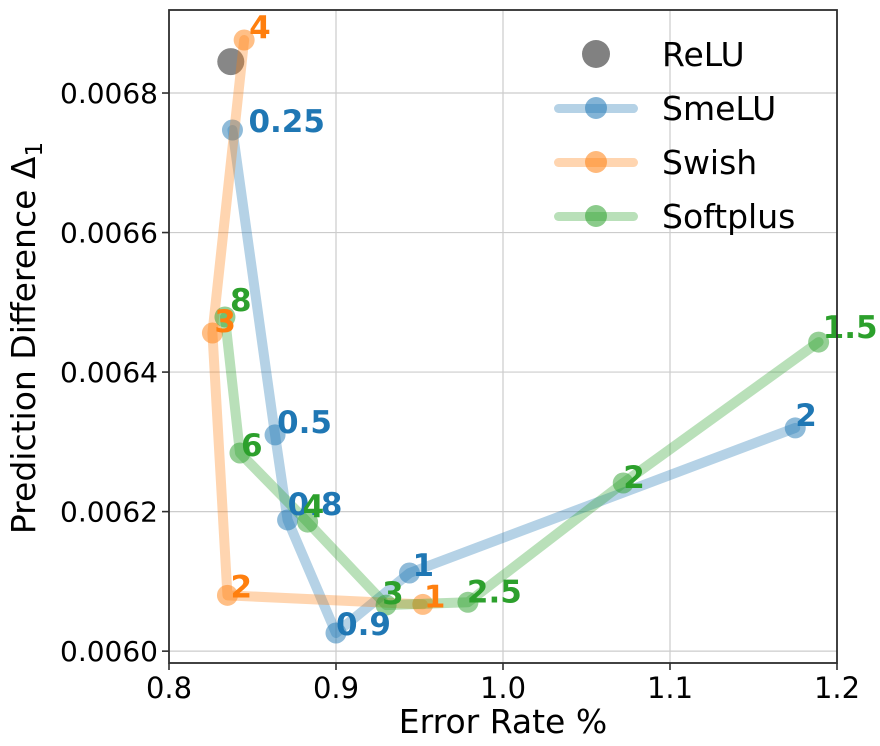 The width and height of the screenshot is (880, 746). Describe the element at coordinates (503, 721) in the screenshot. I see `x-axis-label: Error Rate %` at that location.